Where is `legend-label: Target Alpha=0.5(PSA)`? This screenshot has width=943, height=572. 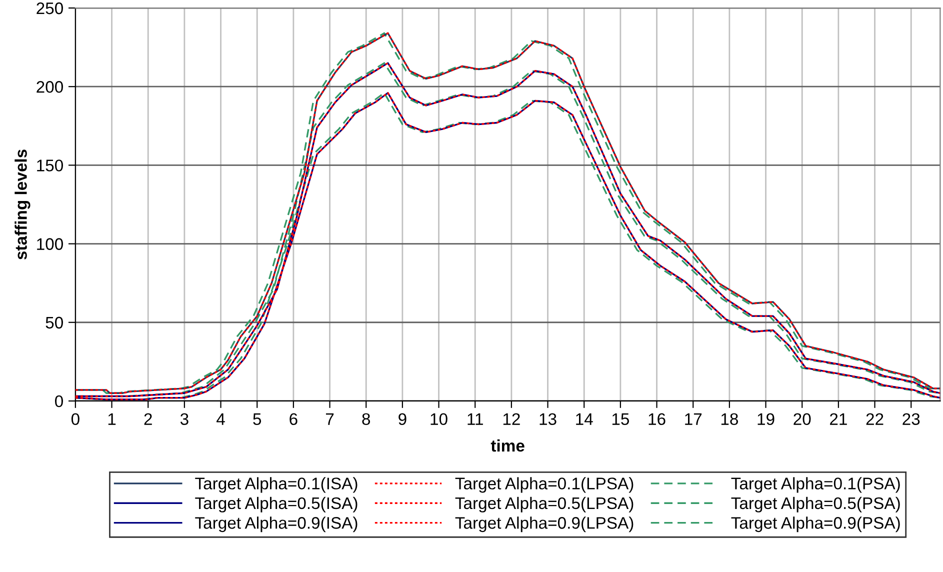
legend-label: Target Alpha=0.5(PSA) is located at coordinates (815, 504).